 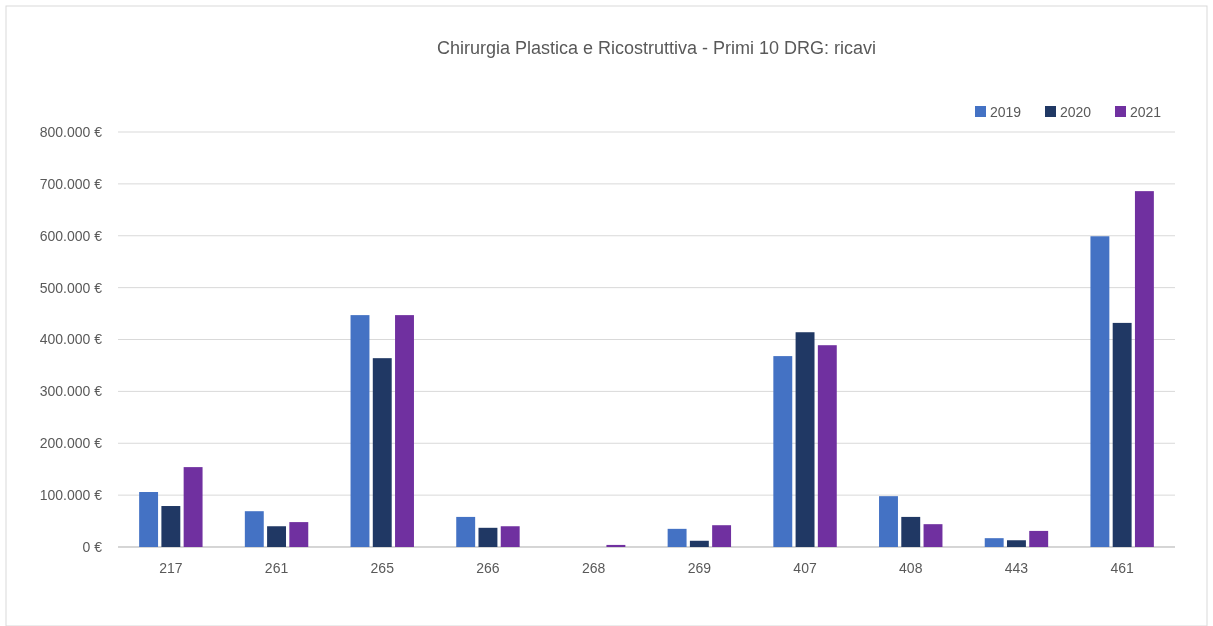 What do you see at coordinates (911, 568) in the screenshot?
I see `x-tick-label: 408` at bounding box center [911, 568].